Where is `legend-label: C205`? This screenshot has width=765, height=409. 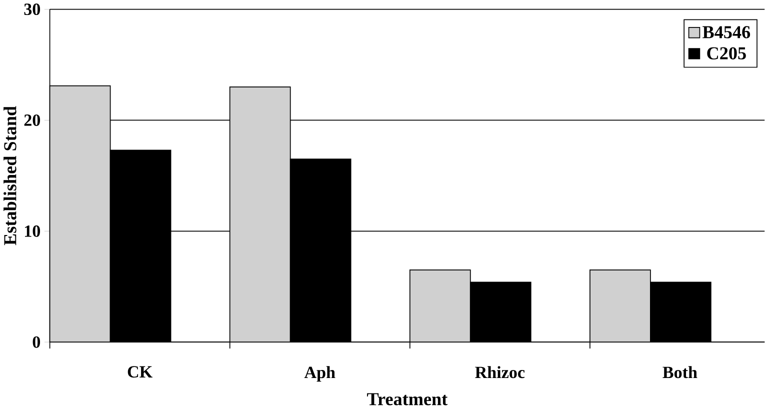 legend-label: C205 is located at coordinates (726, 53).